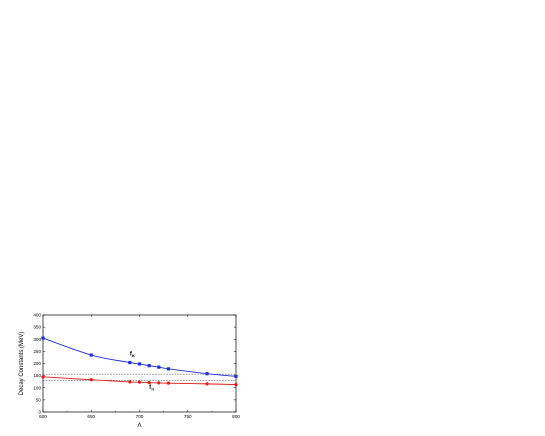 This screenshot has height=436, width=545. Describe the element at coordinates (39, 412) in the screenshot. I see `y-tick-label: 0` at that location.